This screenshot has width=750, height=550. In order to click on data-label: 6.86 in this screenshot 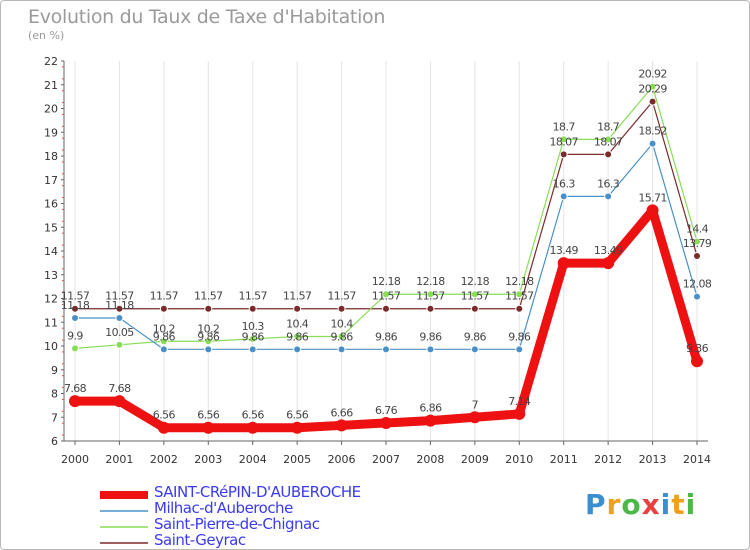, I will do `click(430, 408)`.